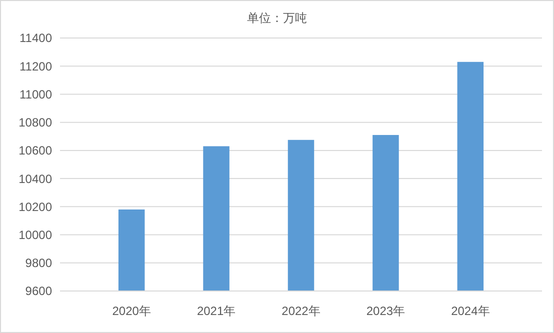  I want to click on y-tick-label: 10200, so click(35, 207).